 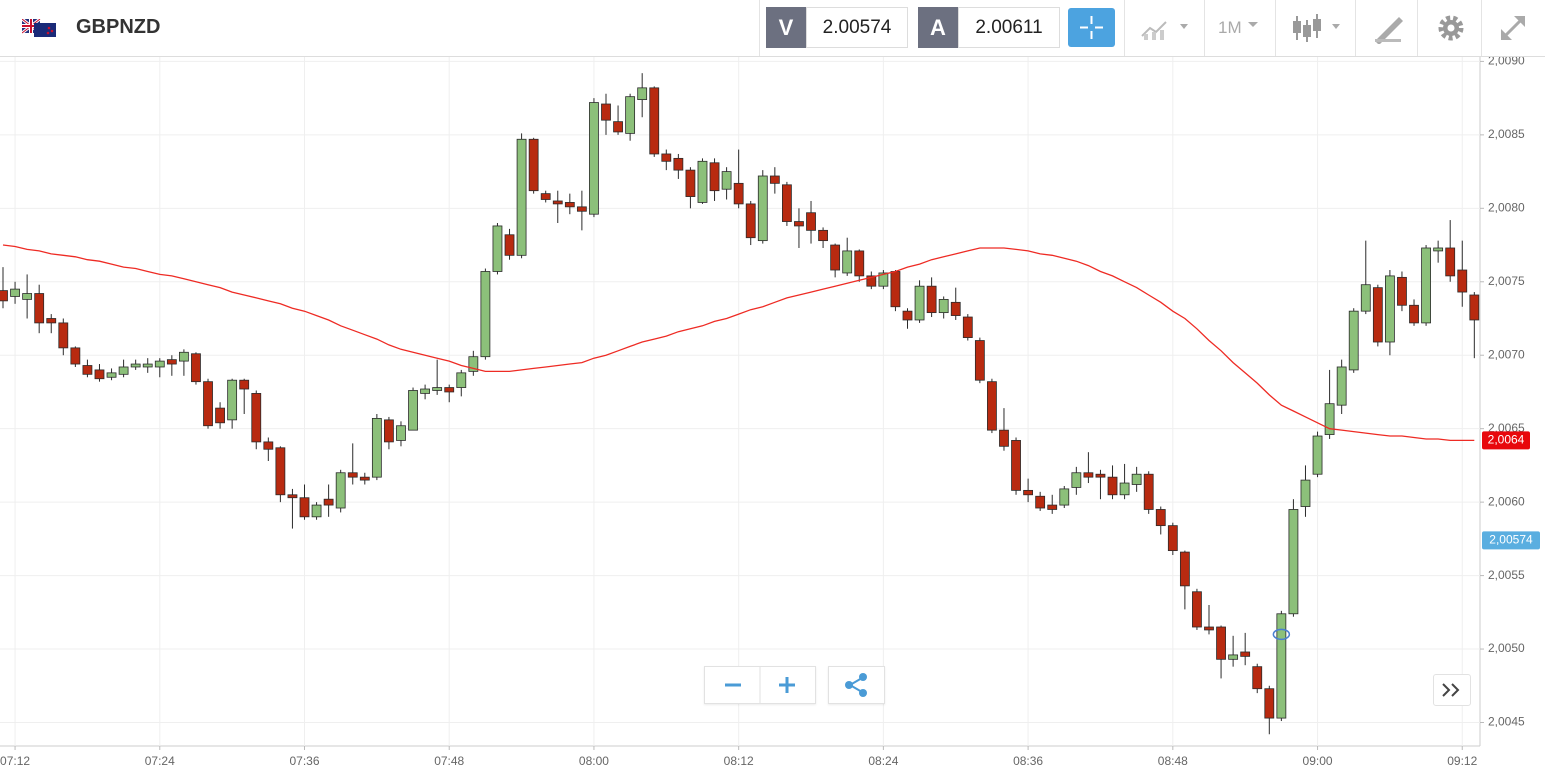 I want to click on ma-label-box, so click(x=1506, y=440).